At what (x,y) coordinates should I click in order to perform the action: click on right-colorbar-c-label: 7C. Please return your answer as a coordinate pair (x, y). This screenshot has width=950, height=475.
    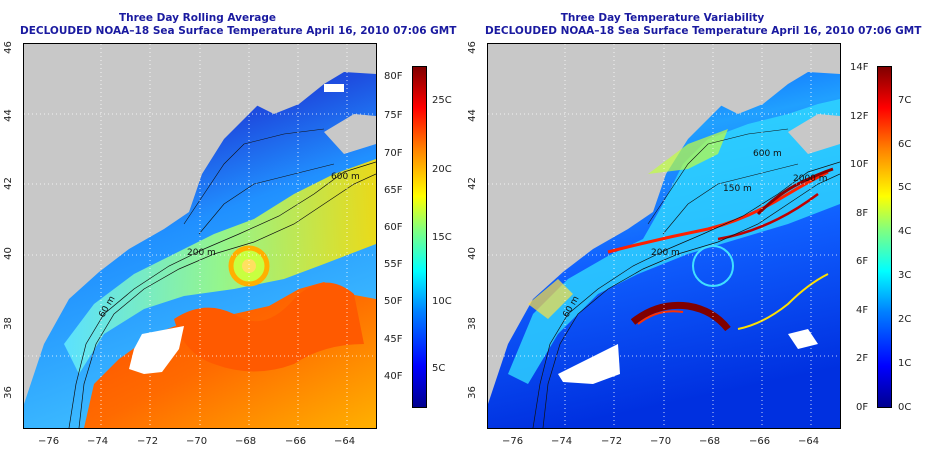
    Looking at the image, I should click on (905, 100).